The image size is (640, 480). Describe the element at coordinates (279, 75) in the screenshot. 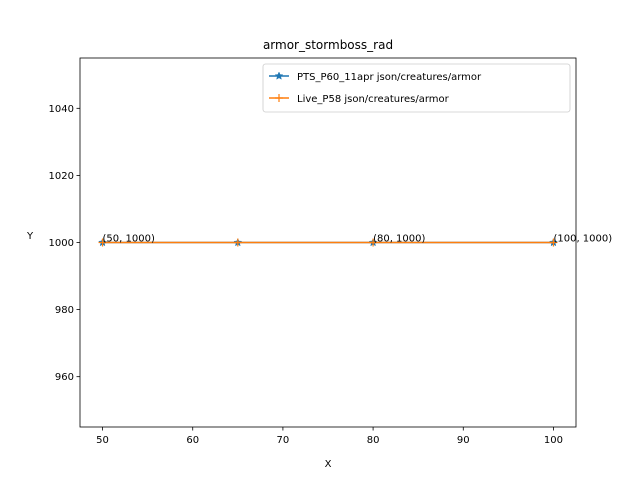

I see `data-point-star` at that location.